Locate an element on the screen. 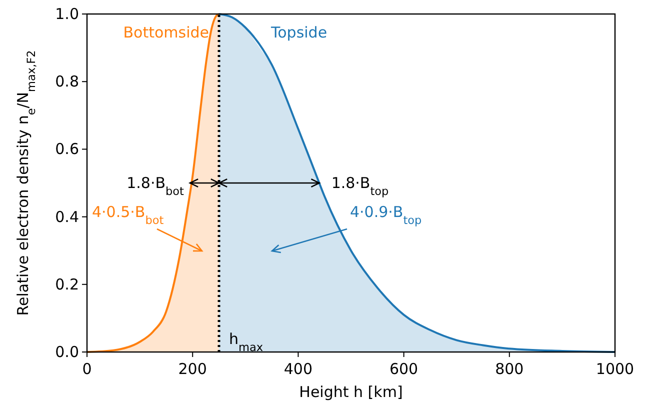 Image resolution: width=650 pixels, height=413 pixels. y-tick-label: 1.0 is located at coordinates (67, 14).